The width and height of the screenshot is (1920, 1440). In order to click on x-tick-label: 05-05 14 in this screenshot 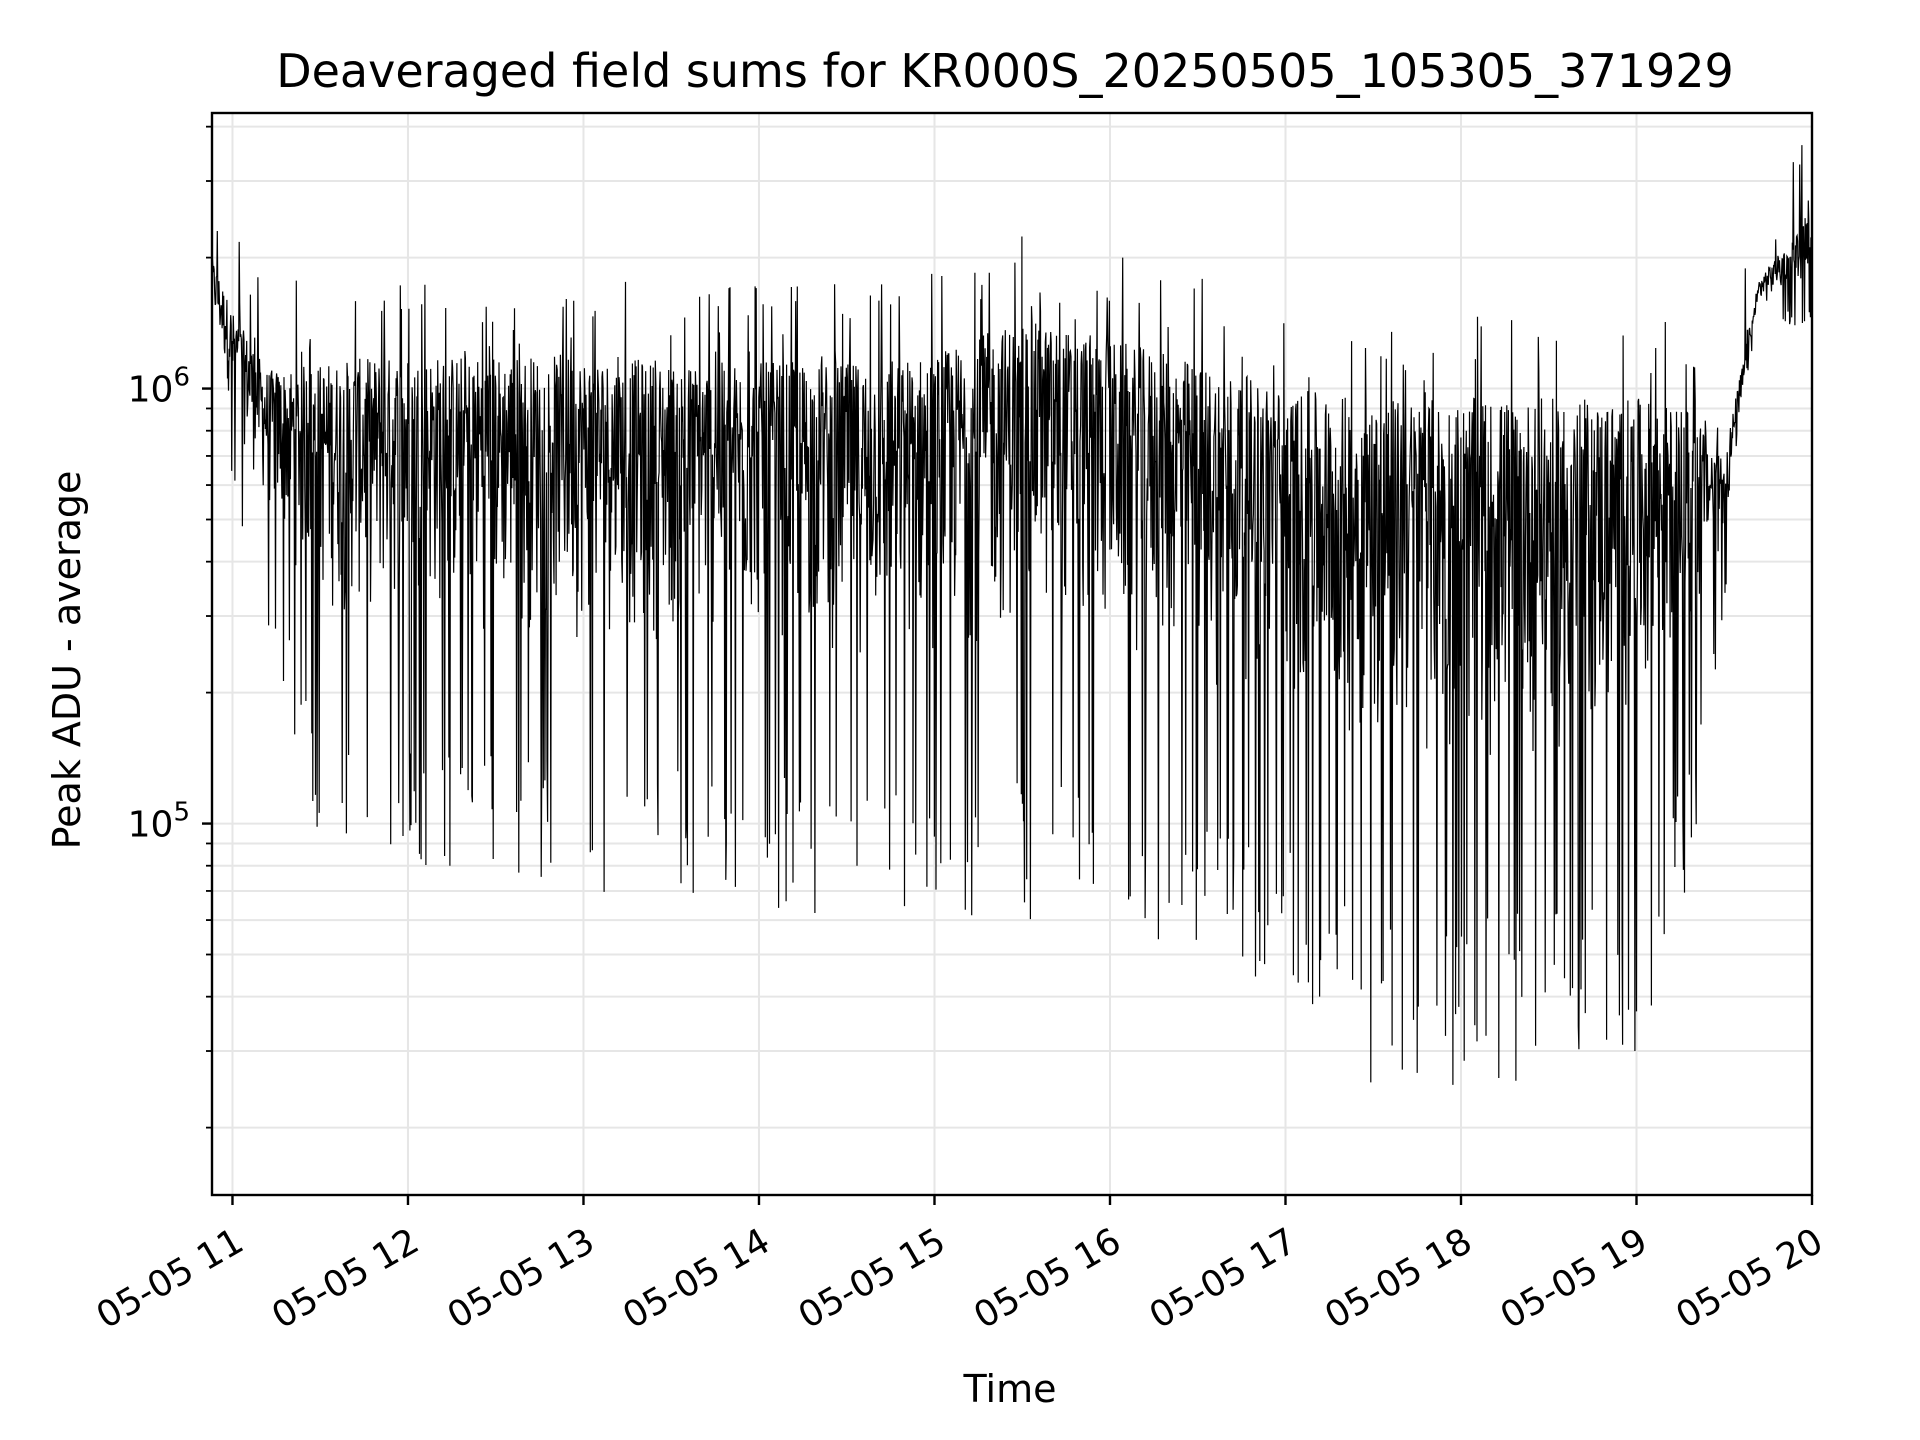, I will do `click(696, 1279)`.